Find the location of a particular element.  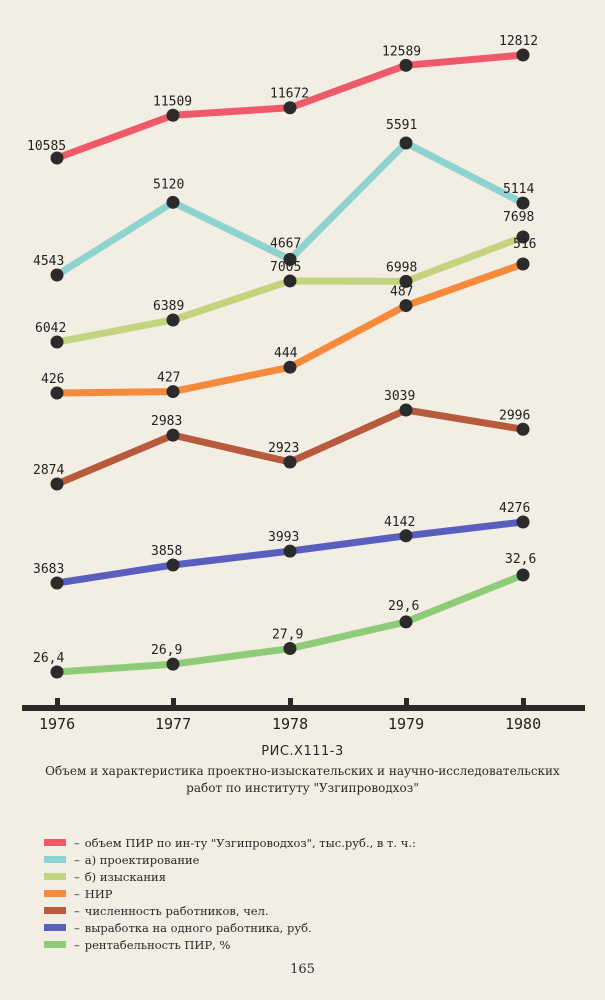

x-tick-label: 1980 is located at coordinates (523, 724).